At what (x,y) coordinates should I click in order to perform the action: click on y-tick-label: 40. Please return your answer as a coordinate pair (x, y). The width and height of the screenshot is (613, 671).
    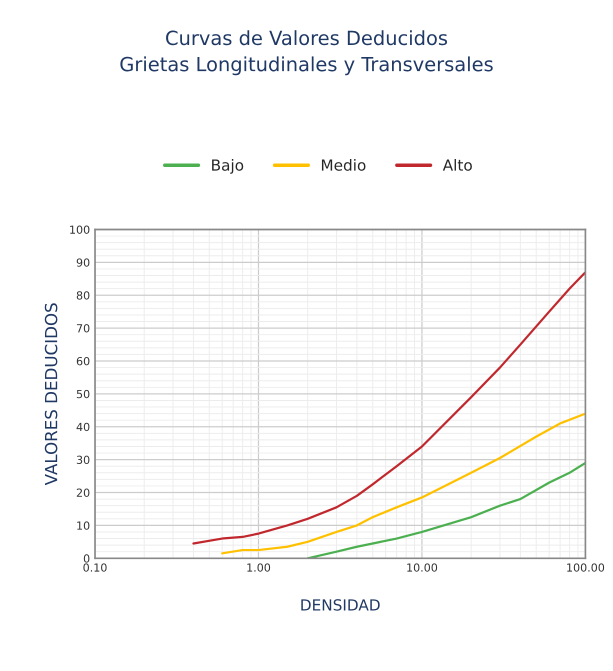
    Looking at the image, I should click on (83, 427).